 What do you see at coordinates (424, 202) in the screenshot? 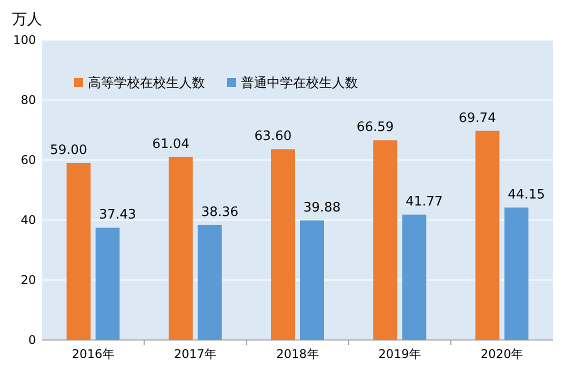
I see `data-label: 41.77` at bounding box center [424, 202].